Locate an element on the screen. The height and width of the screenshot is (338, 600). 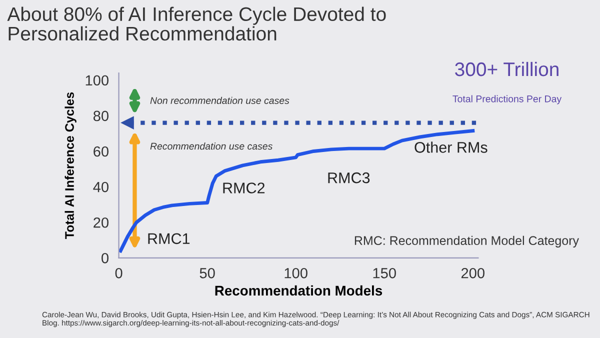
annotation: RMC: Recommendation Model Category is located at coordinates (466, 242).